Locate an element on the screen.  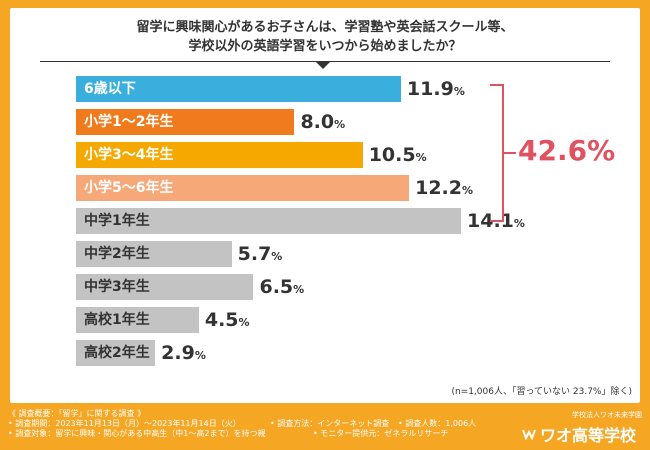
question-pointer is located at coordinates (323, 65).